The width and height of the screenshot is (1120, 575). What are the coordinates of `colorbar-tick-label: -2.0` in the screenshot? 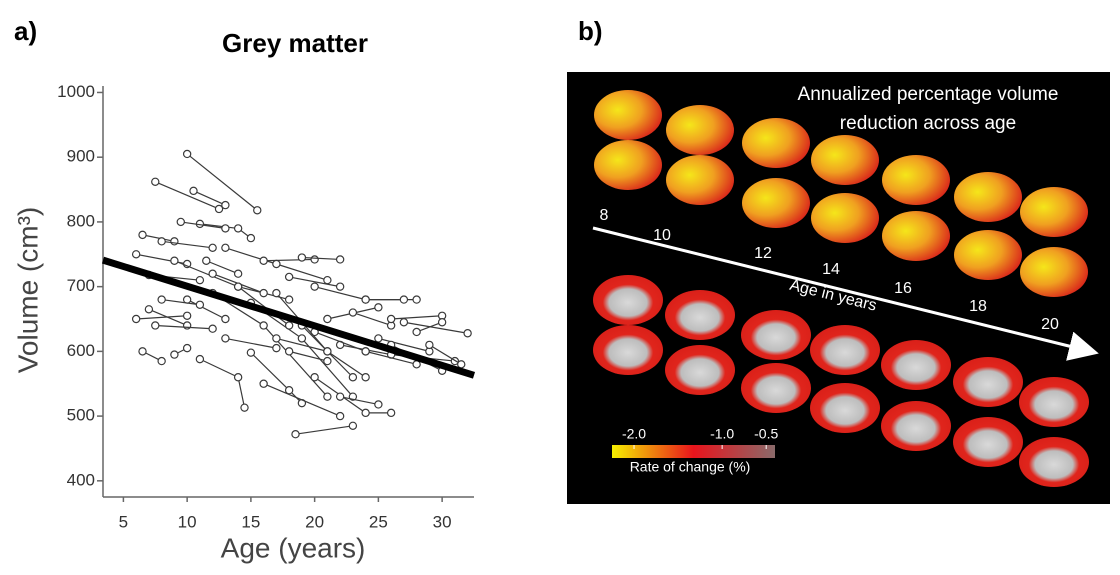 It's located at (634, 434).